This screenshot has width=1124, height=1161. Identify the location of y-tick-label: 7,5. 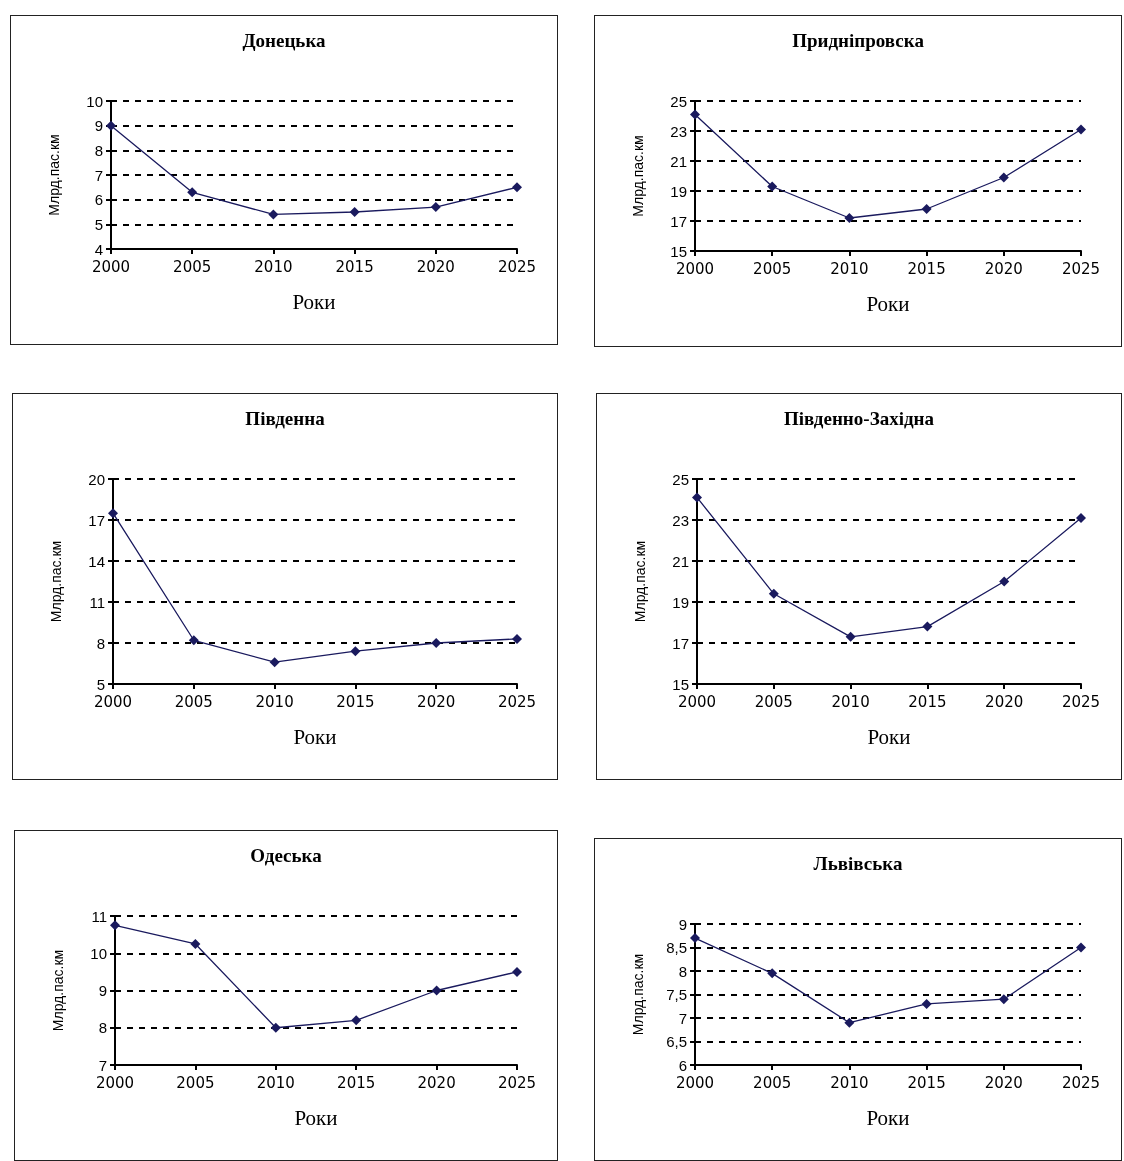
(676, 994).